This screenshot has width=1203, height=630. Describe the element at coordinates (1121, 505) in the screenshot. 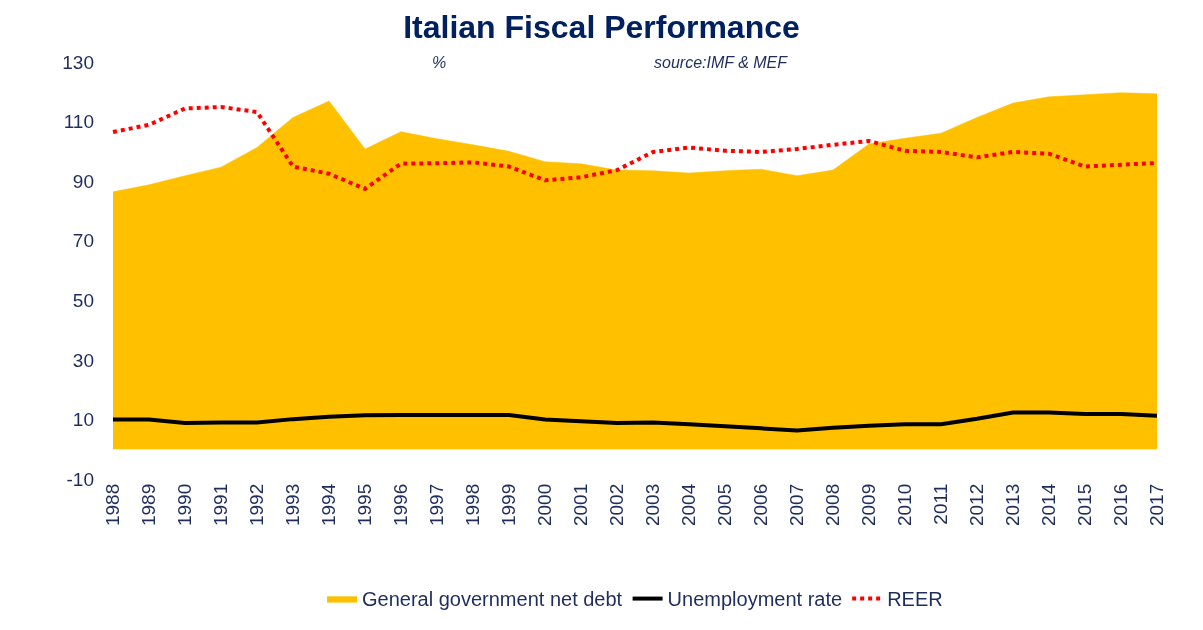

I see `x-tick-label: 2016` at that location.